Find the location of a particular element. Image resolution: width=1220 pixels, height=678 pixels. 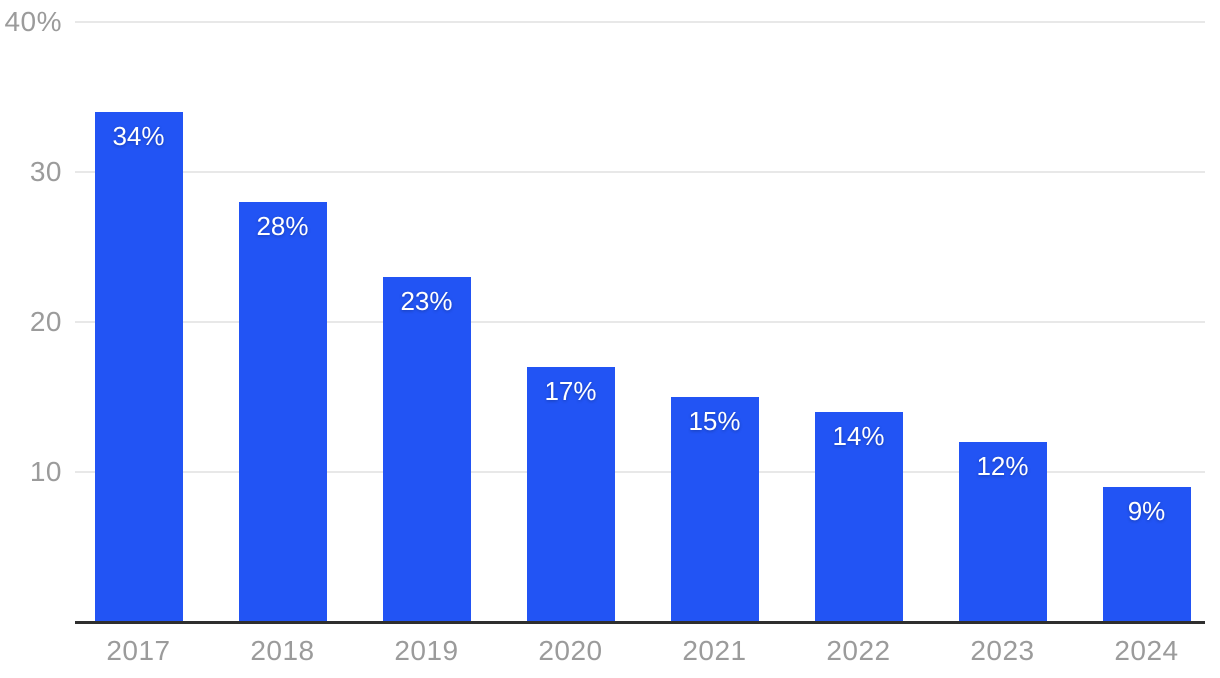

x-axis-tick-label: 2020 is located at coordinates (570, 650).